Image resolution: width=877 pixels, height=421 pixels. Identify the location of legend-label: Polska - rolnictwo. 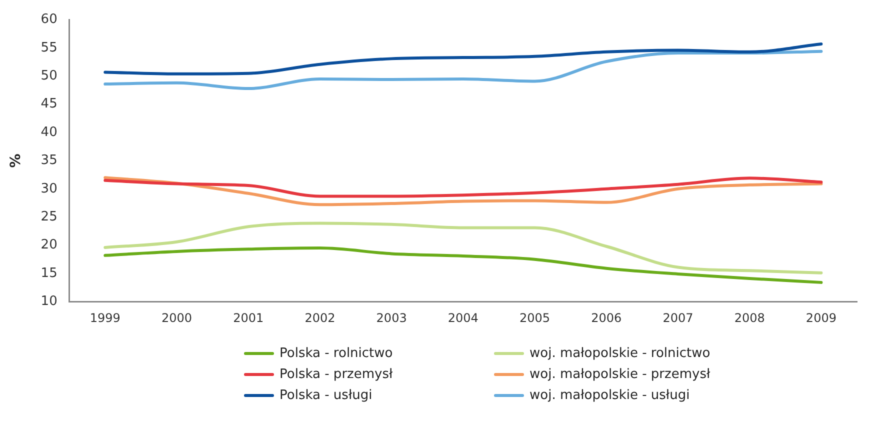
(336, 353).